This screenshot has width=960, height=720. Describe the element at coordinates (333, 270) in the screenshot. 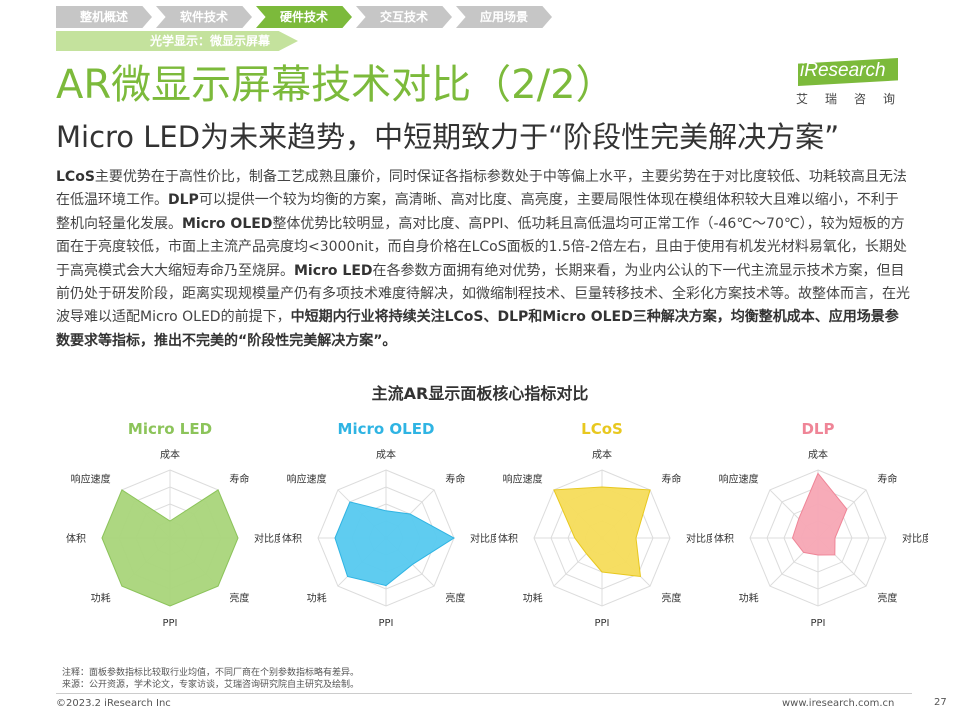

I see `term-micro-led: Micro LED` at that location.